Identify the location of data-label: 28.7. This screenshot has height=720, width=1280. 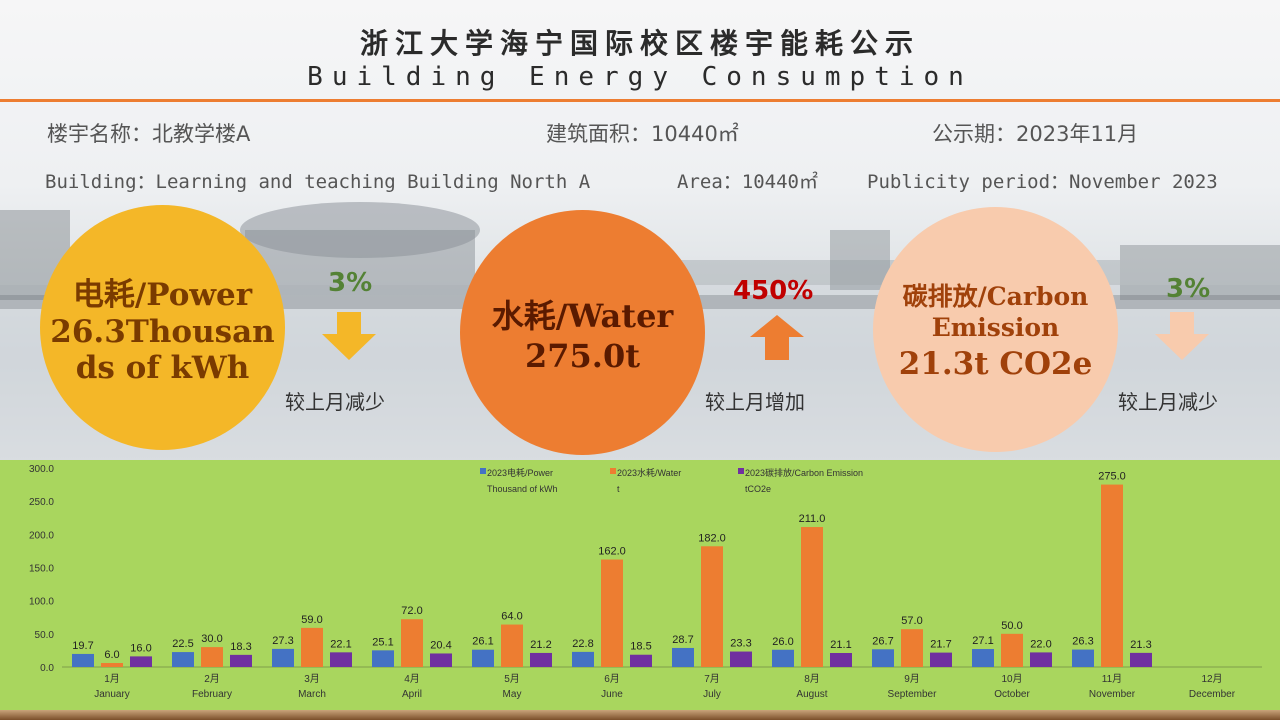
(682, 640).